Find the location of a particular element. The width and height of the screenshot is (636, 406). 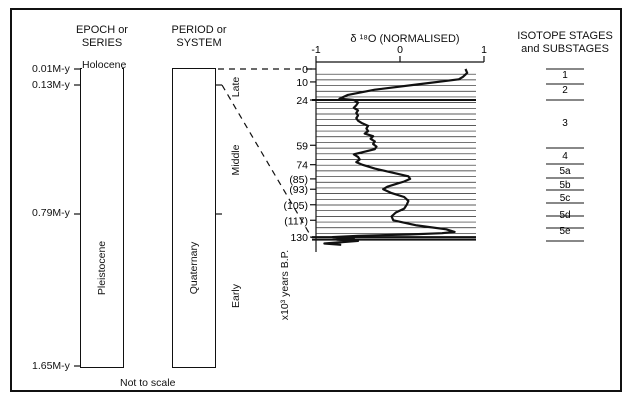

stage-labels: 1 2 3 4 5a 5b 5c 5d 5e is located at coordinates (565, 153).